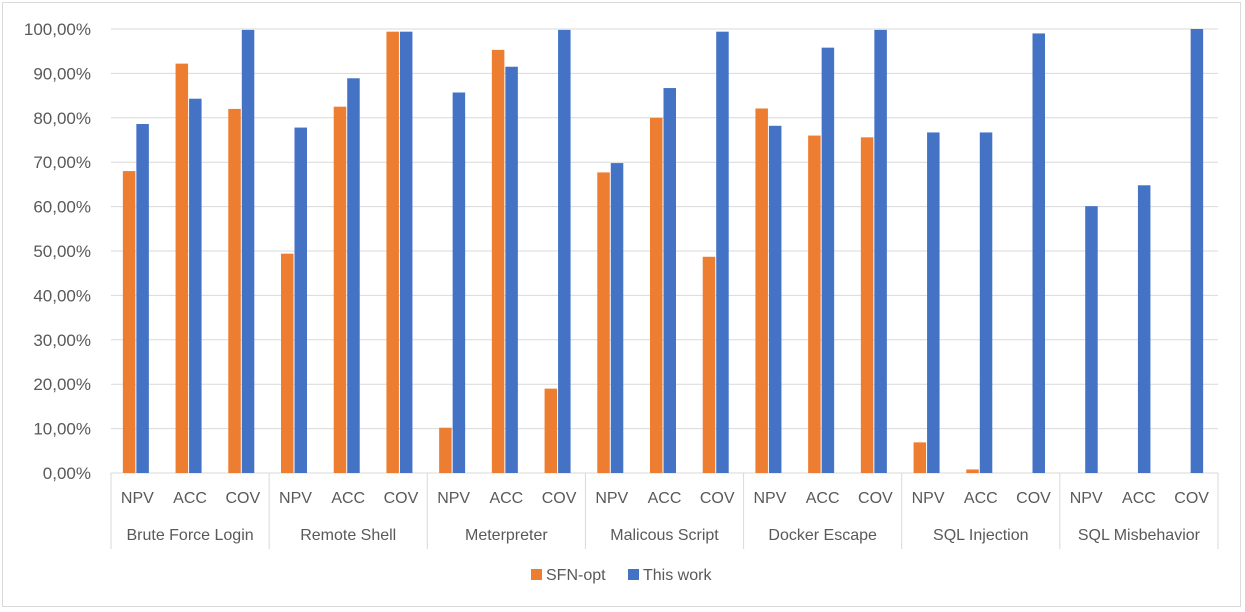  What do you see at coordinates (62, 295) in the screenshot?
I see `y-tick-label: 40,00%` at bounding box center [62, 295].